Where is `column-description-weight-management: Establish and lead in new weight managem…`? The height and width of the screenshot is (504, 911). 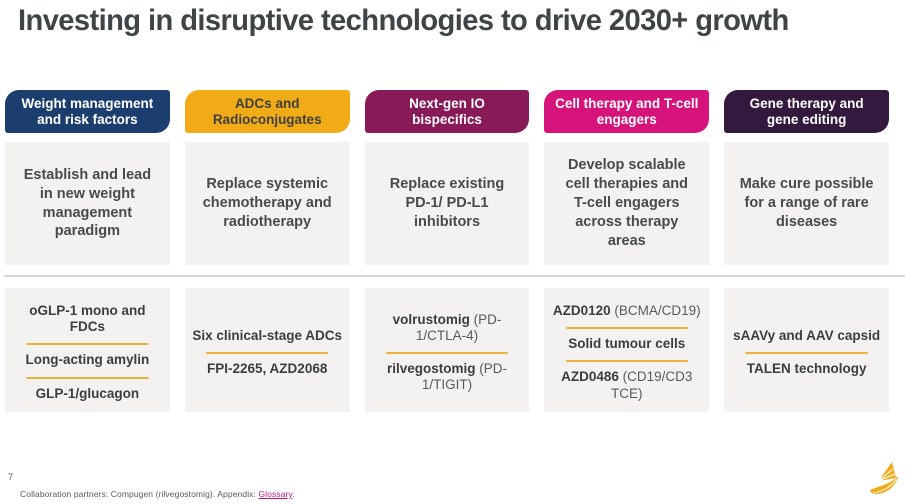 column-description-weight-management: Establish and lead in new weight managem… is located at coordinates (87, 203).